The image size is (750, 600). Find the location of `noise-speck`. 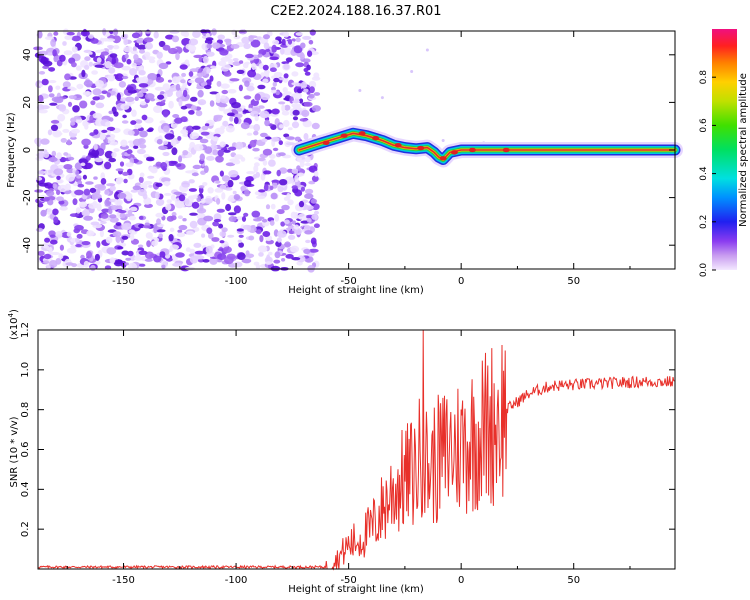

noise-speck is located at coordinates (360, 90).